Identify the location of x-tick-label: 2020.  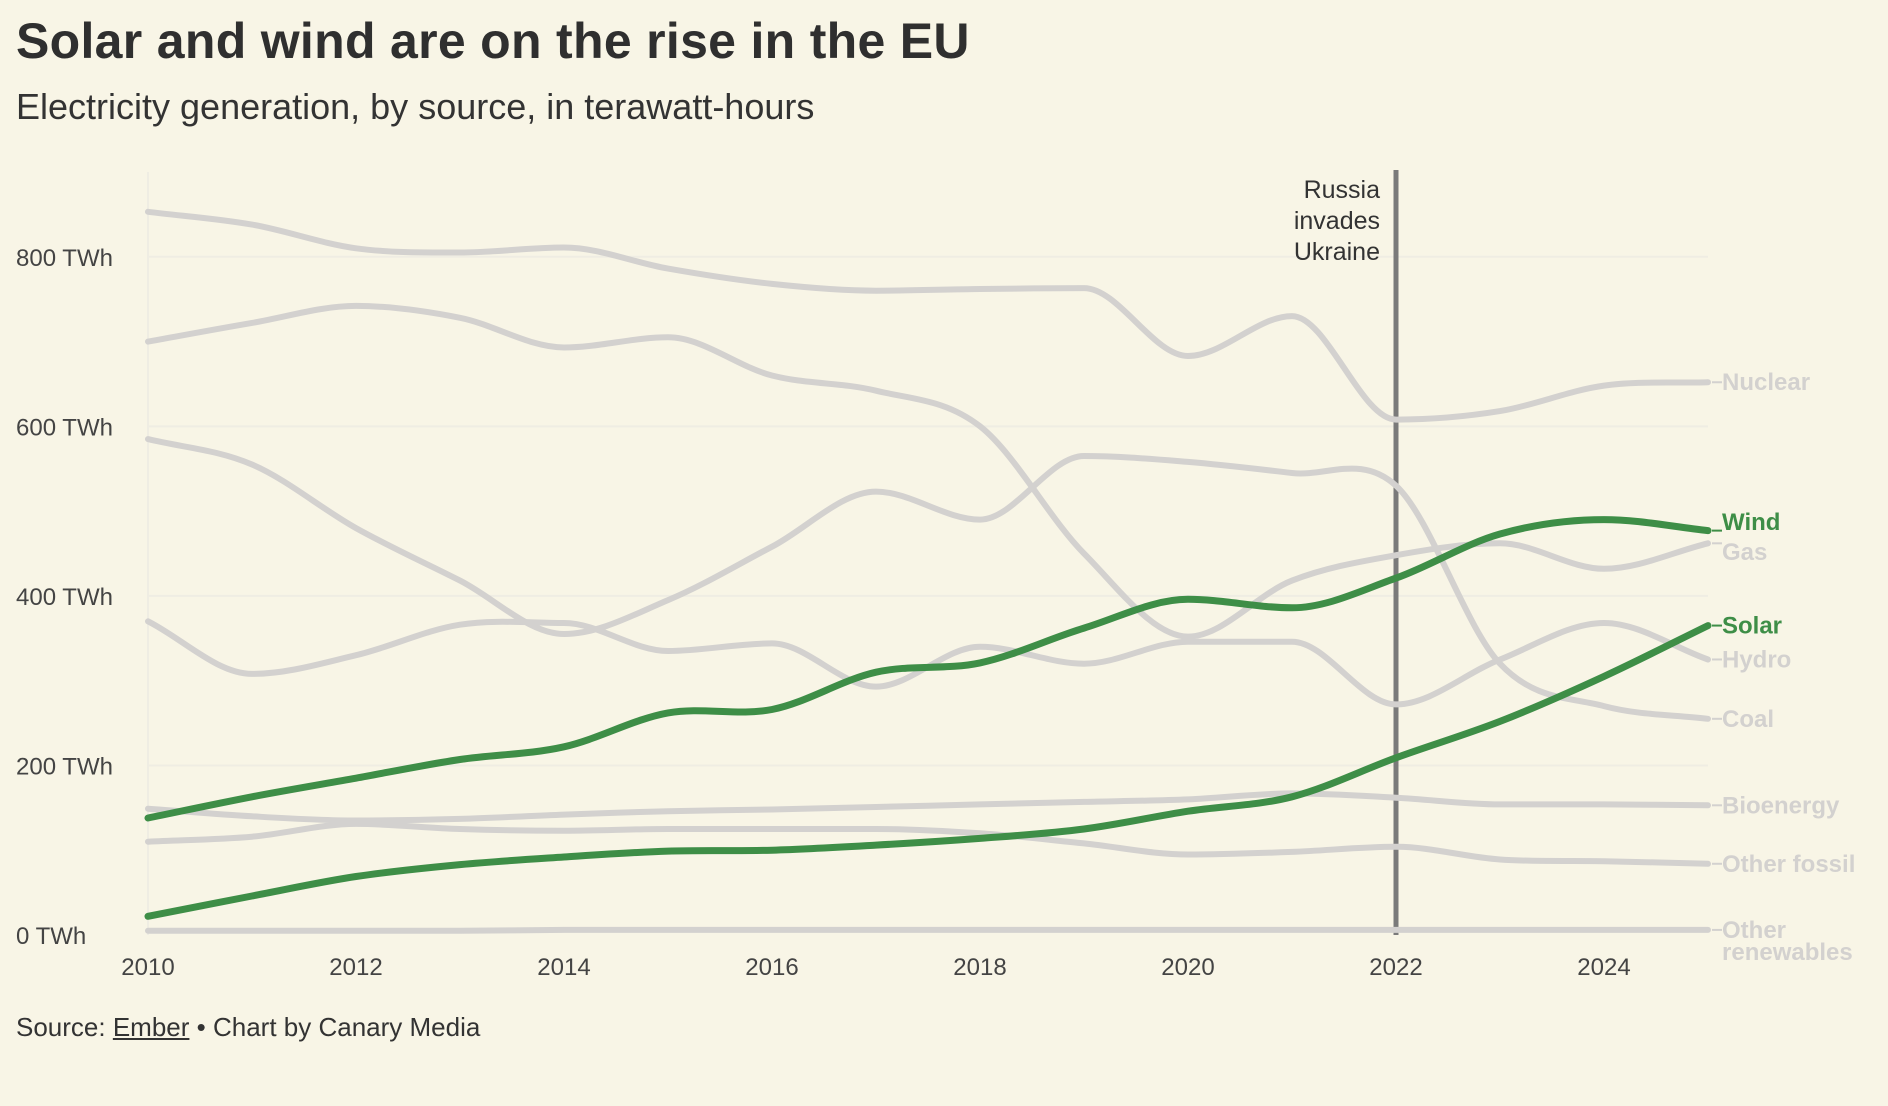
(1187, 967).